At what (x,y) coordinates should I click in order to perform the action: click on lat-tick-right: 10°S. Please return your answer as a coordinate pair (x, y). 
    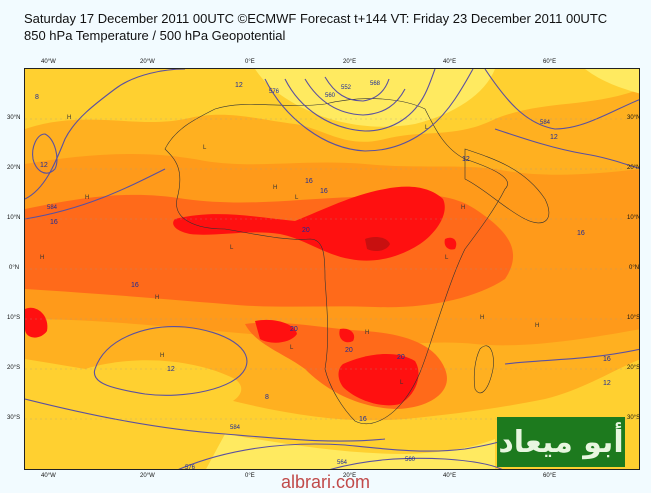
    Looking at the image, I should click on (634, 318).